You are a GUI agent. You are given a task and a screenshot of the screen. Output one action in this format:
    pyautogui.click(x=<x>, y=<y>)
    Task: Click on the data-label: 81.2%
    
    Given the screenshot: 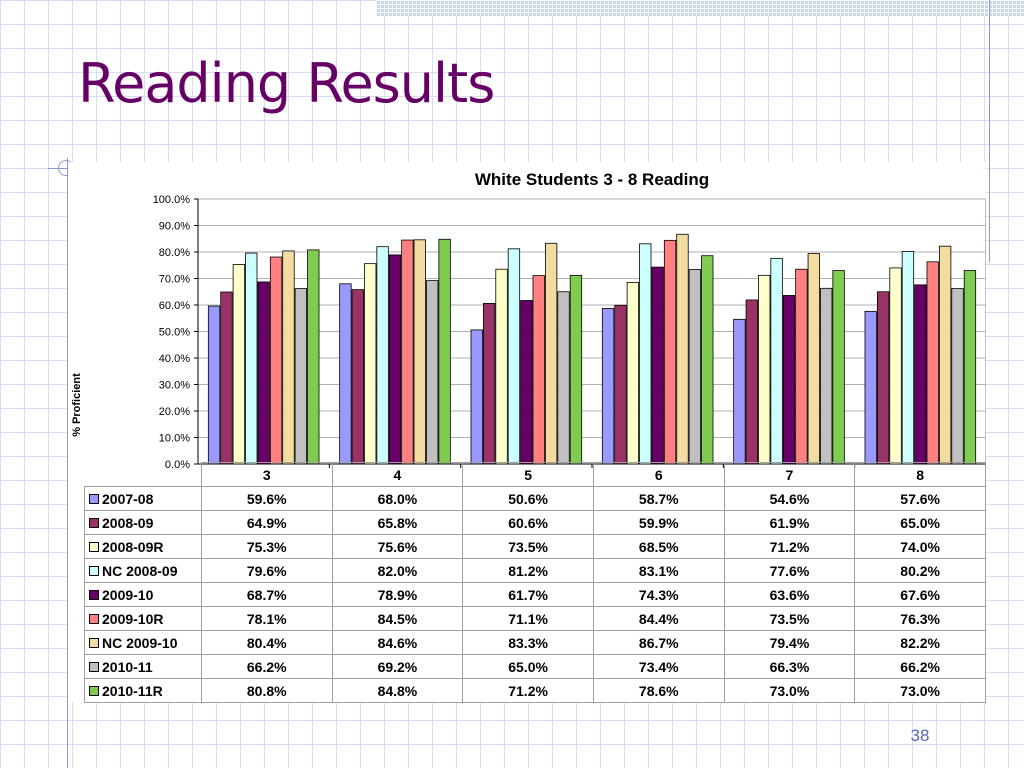 What is the action you would take?
    pyautogui.click(x=528, y=570)
    